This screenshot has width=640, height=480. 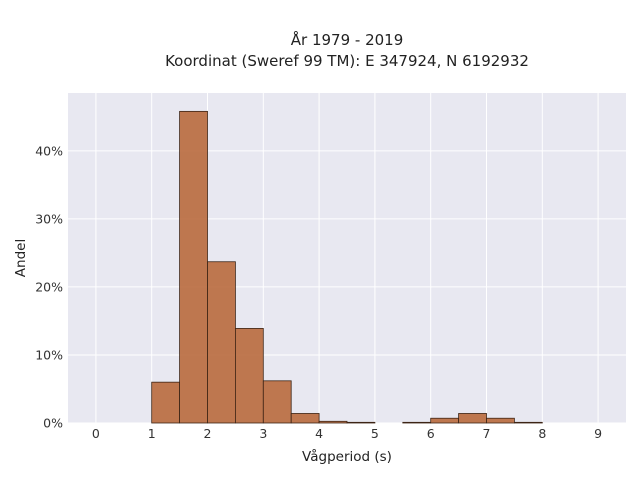 I want to click on chart-title-line1: År 1979 - 2019, so click(x=347, y=39).